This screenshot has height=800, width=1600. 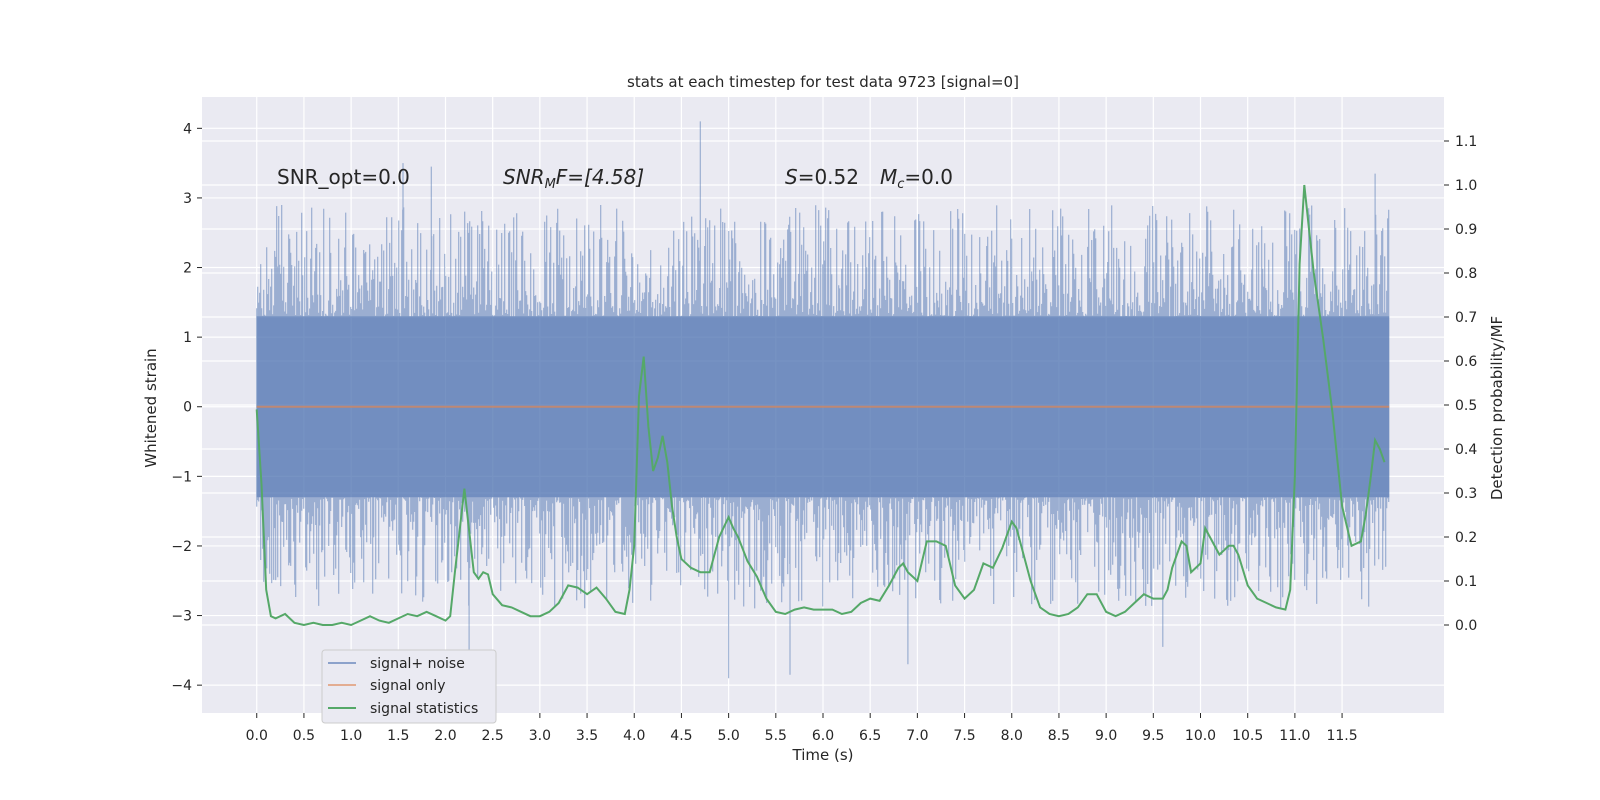 I want to click on x-tick-label: 0.0, so click(x=257, y=736).